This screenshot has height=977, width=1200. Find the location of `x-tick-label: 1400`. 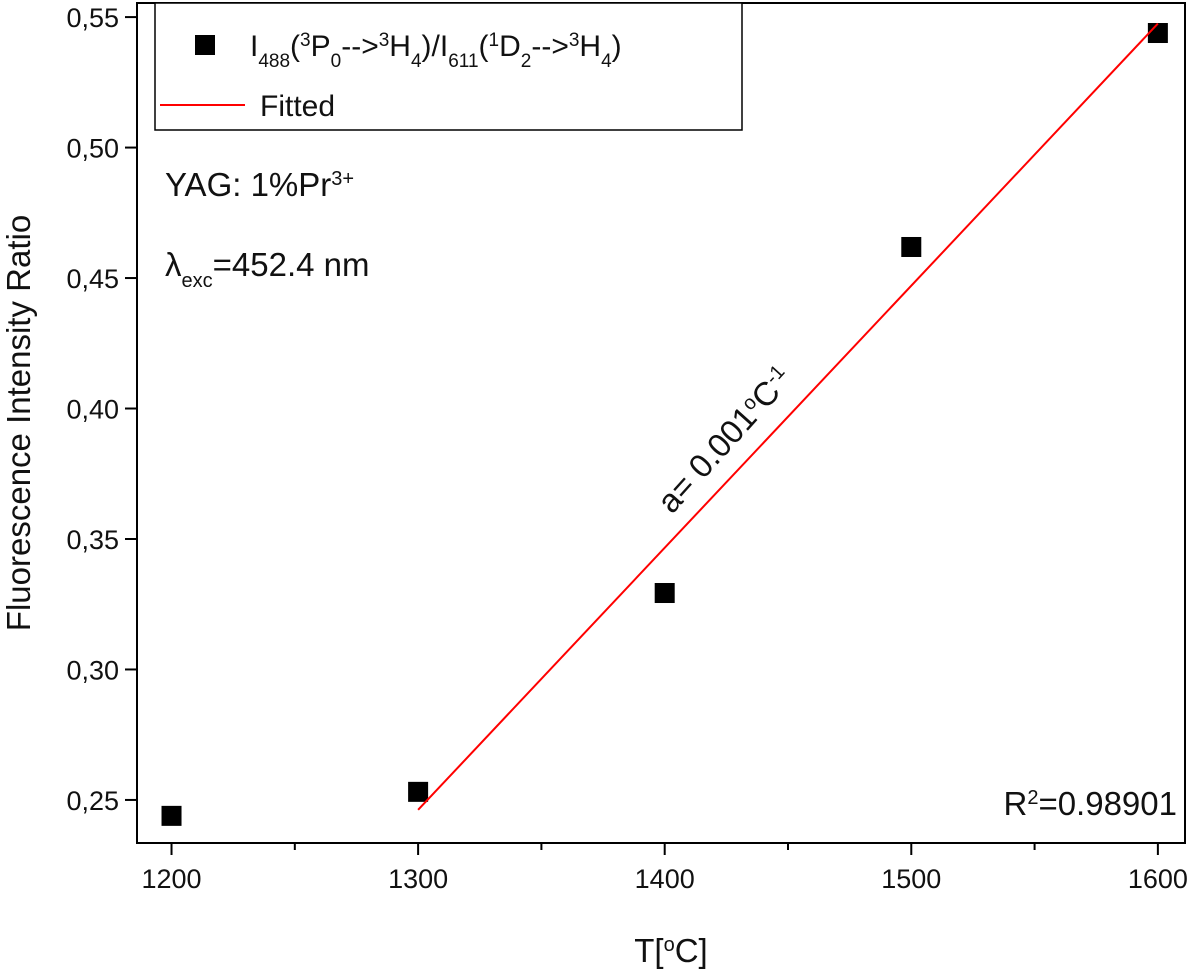

x-tick-label: 1400 is located at coordinates (665, 879).